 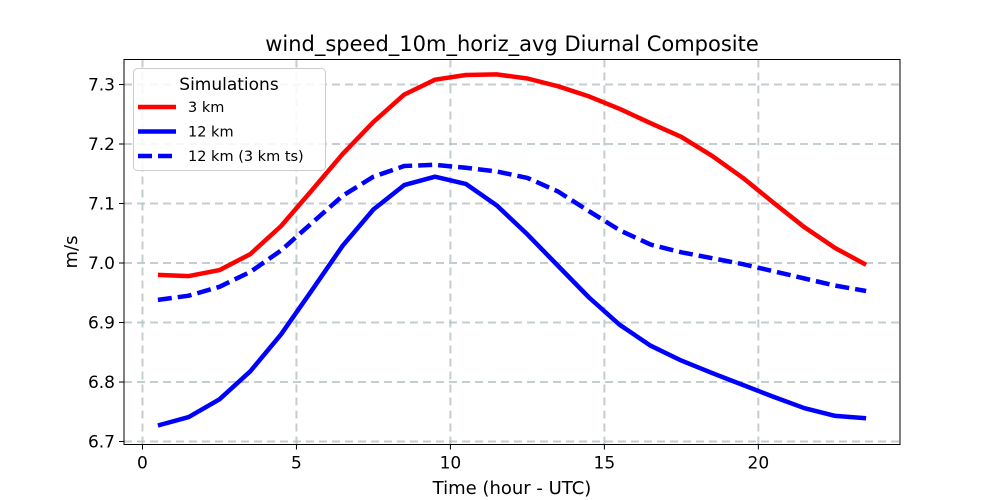 What do you see at coordinates (101, 324) in the screenshot?
I see `y-tick-label: 6.9` at bounding box center [101, 324].